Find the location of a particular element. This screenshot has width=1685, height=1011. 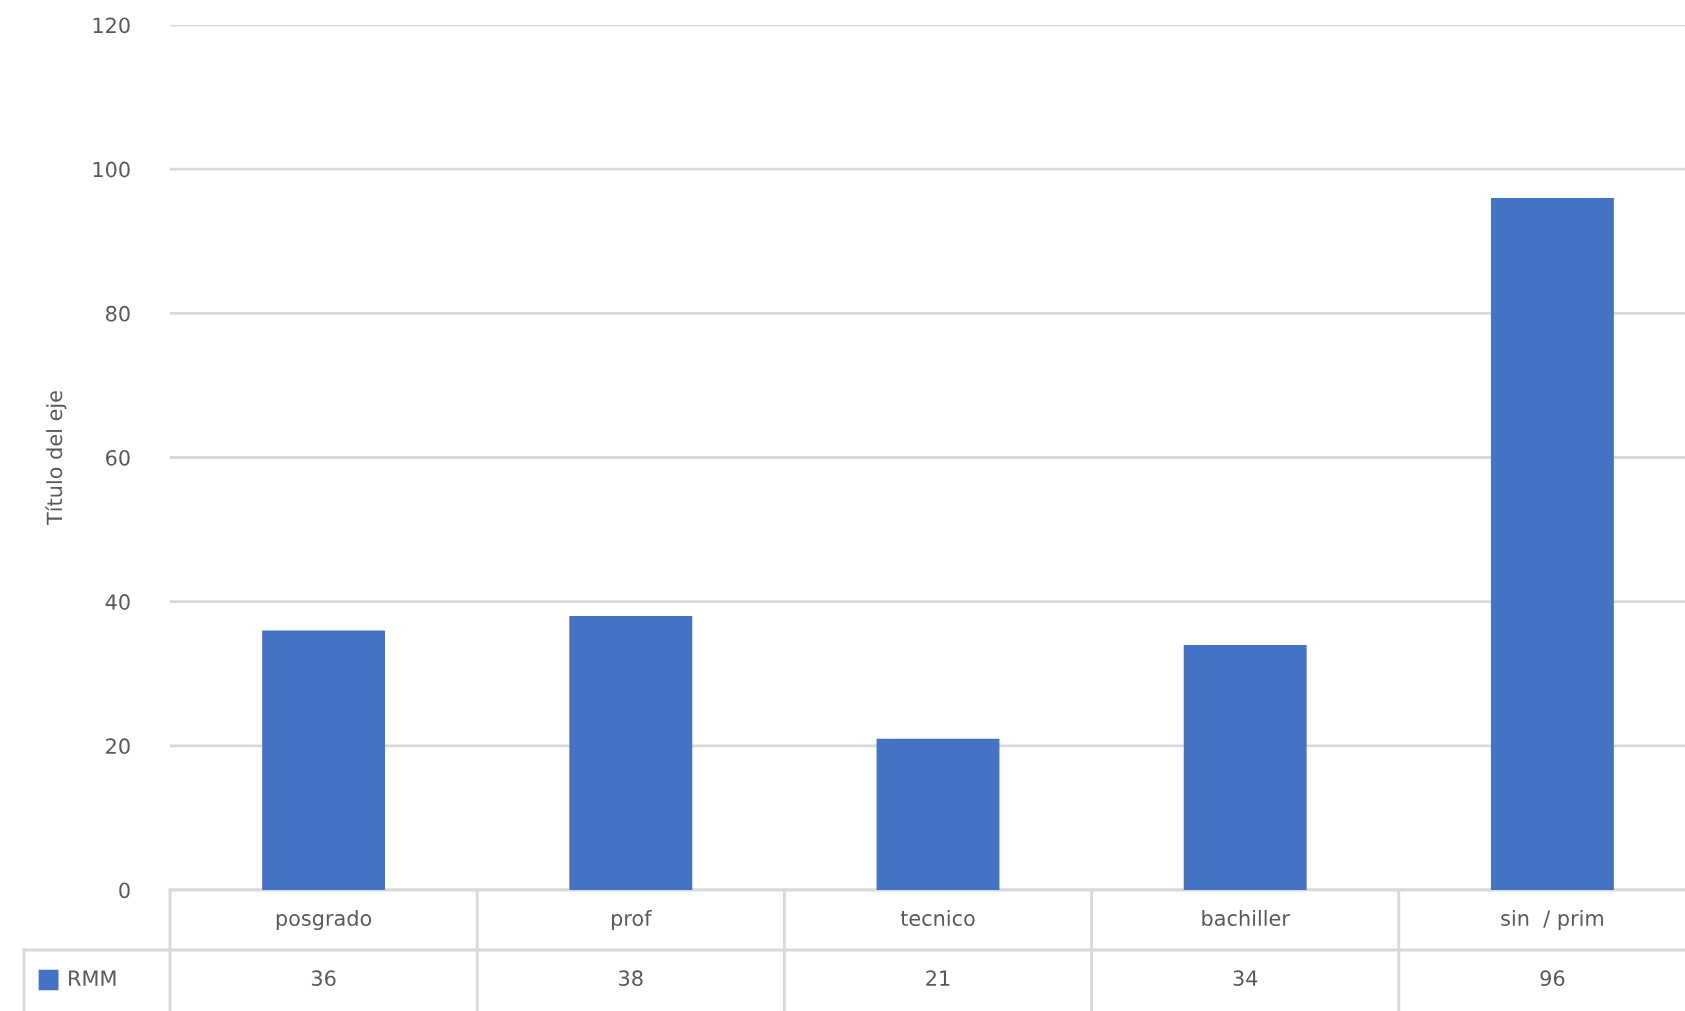

data-label: 36 is located at coordinates (323, 978).